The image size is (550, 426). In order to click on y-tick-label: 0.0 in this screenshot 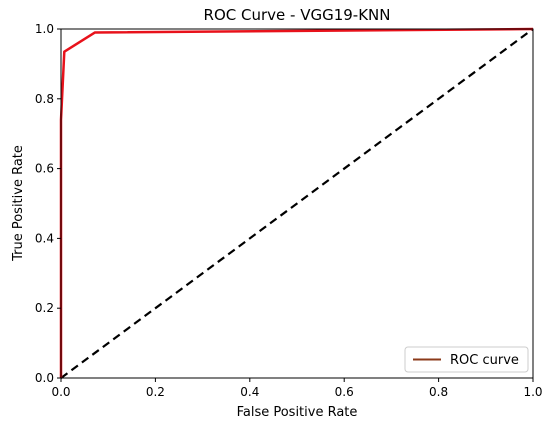, I will do `click(44, 378)`.